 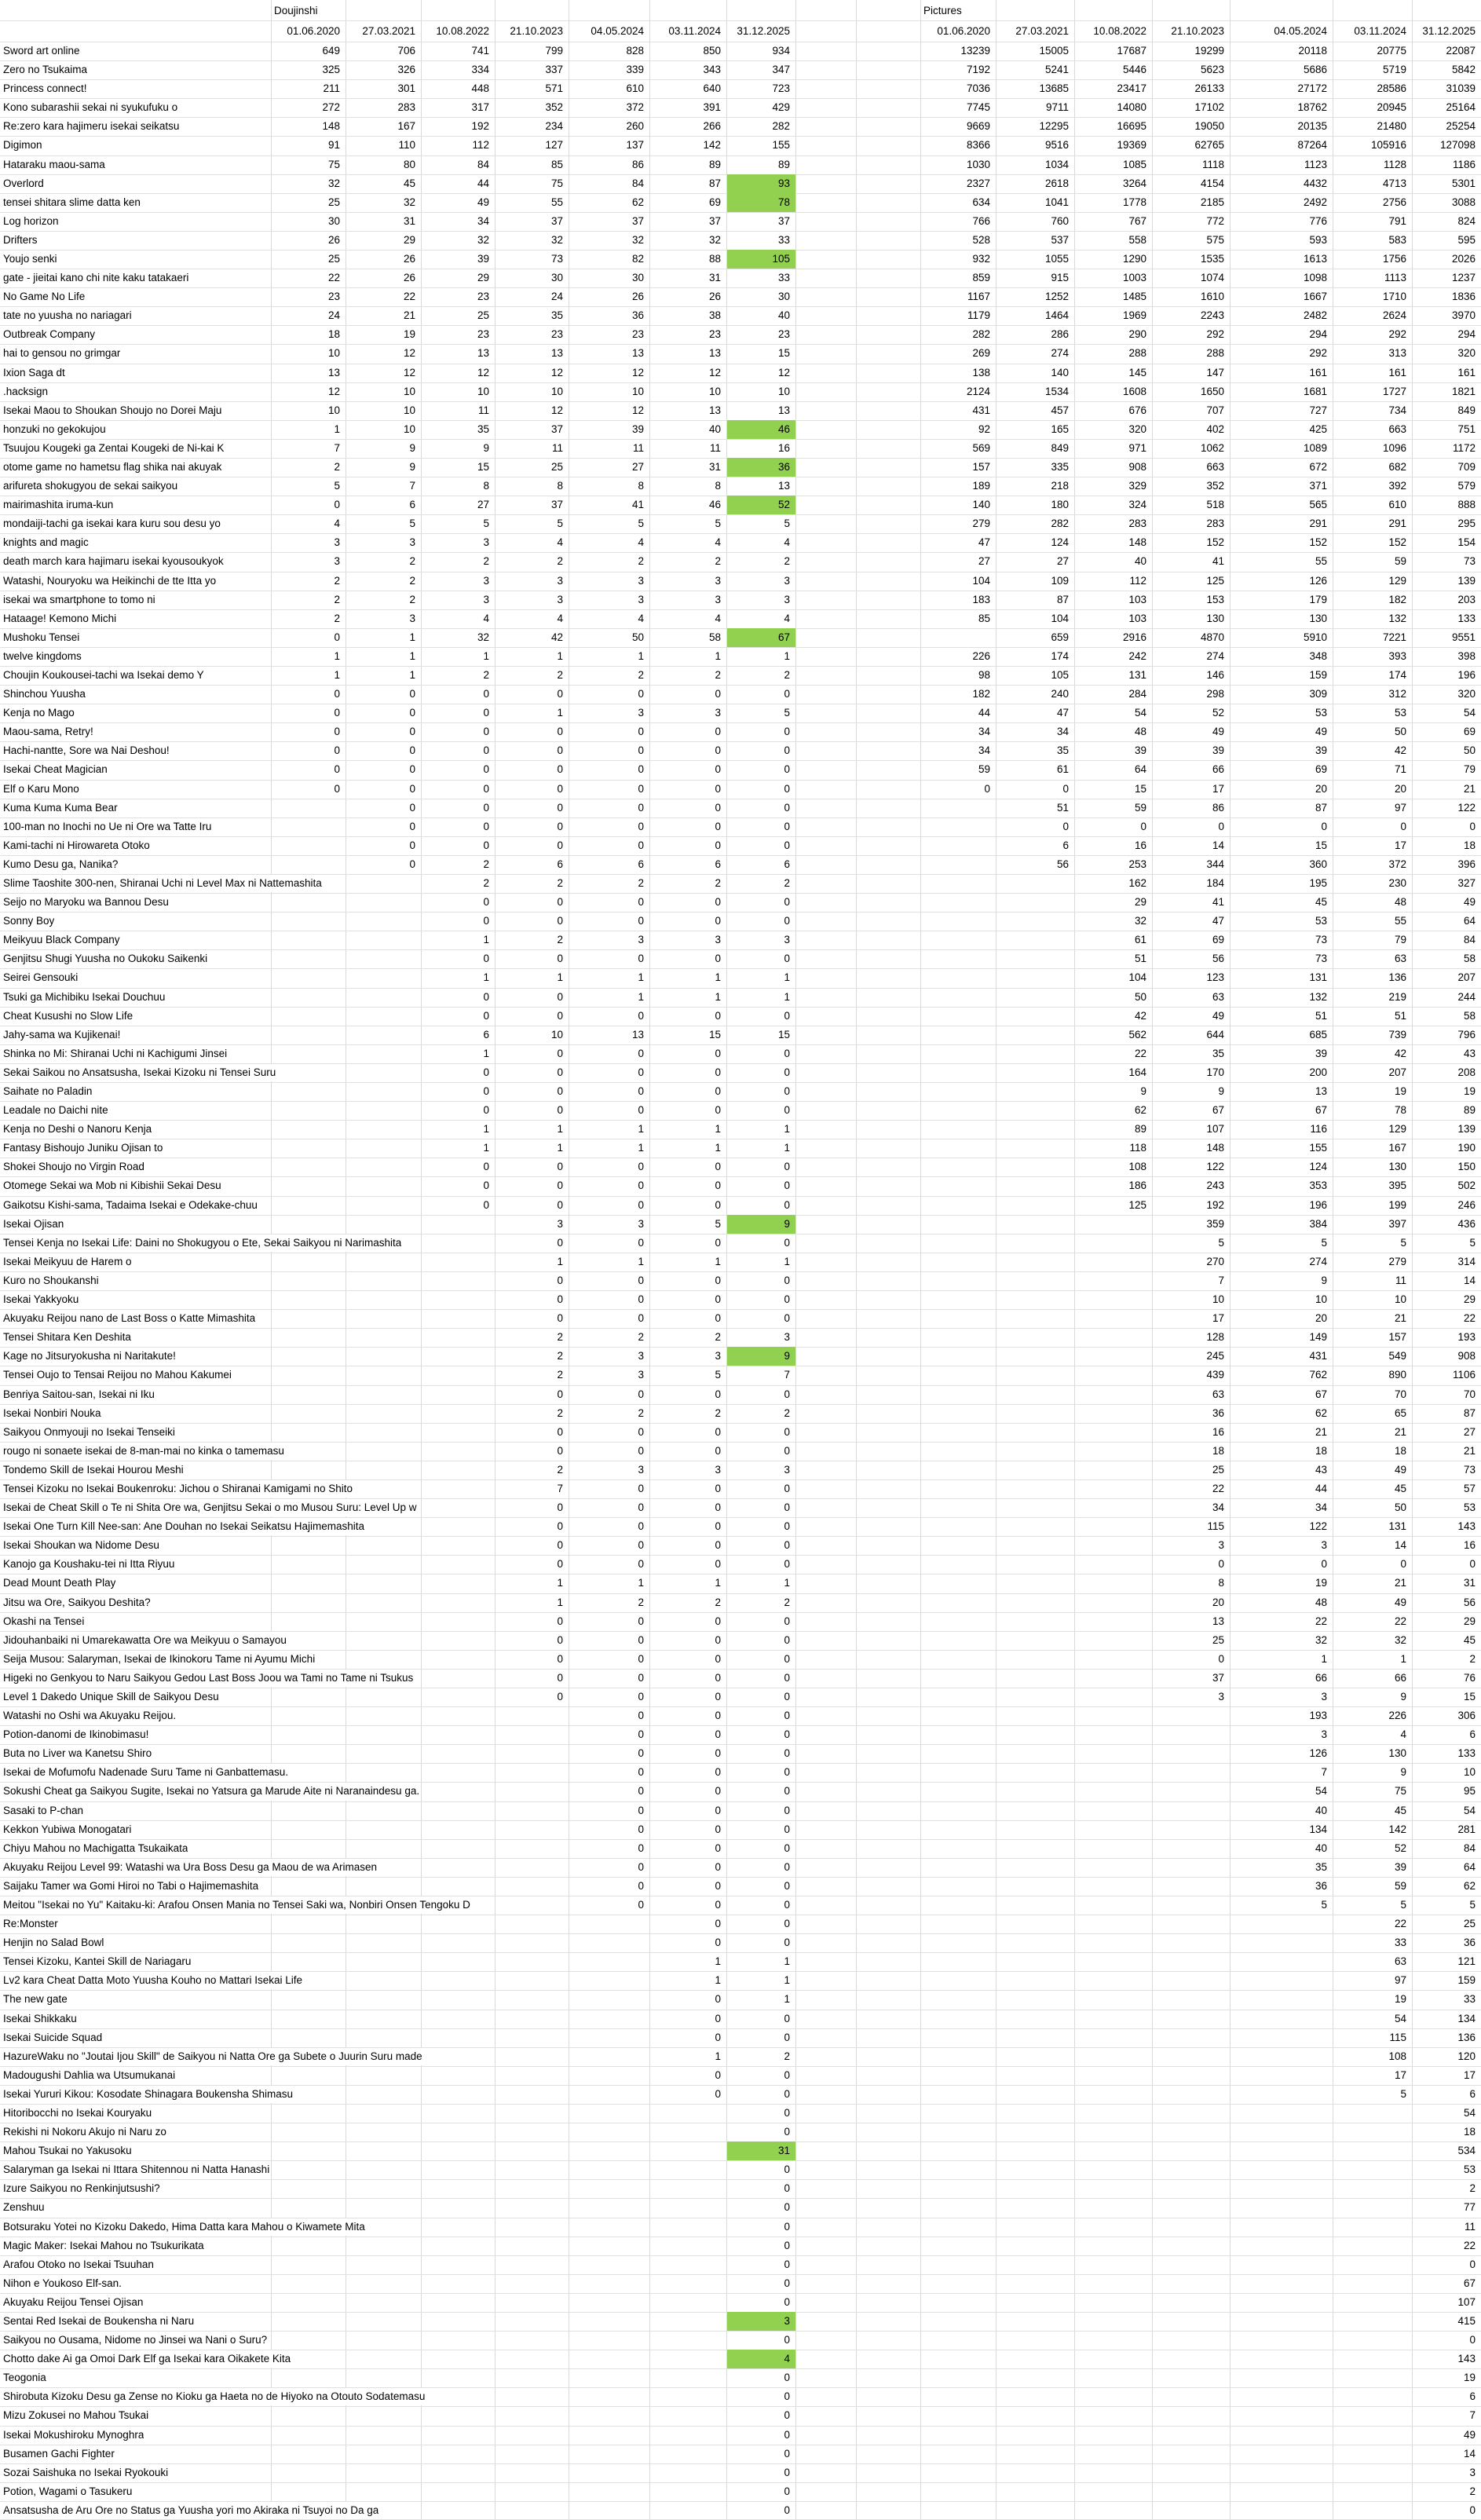 What do you see at coordinates (1397, 1829) in the screenshot?
I see `pictures-count-cell: 142` at bounding box center [1397, 1829].